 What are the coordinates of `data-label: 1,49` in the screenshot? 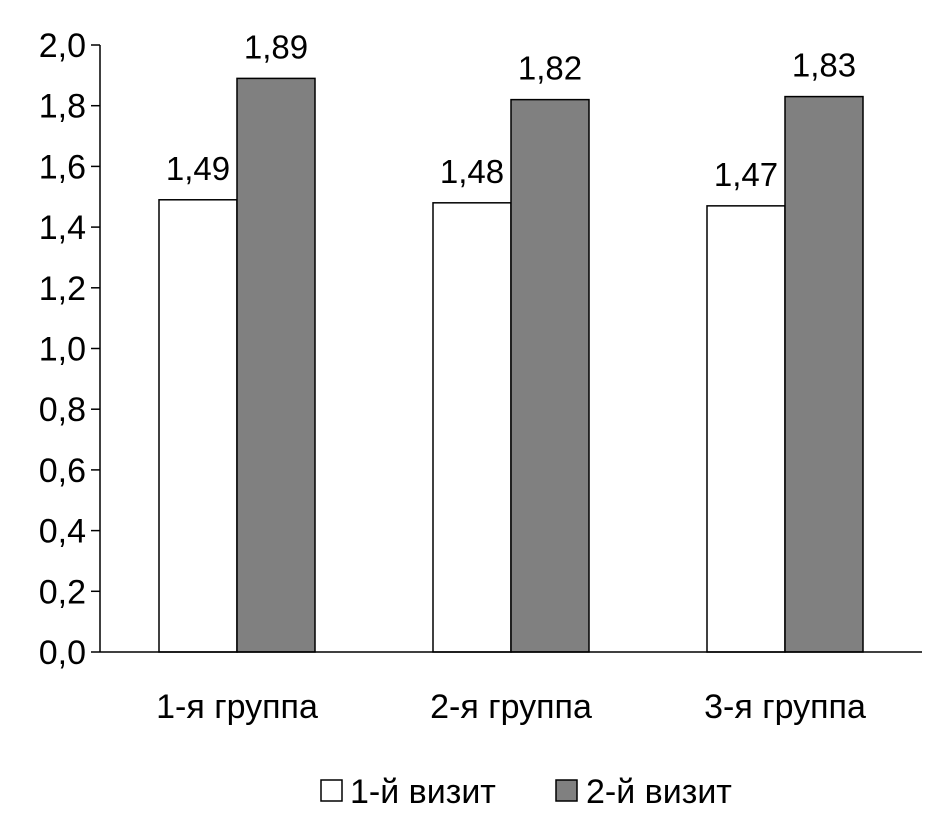 It's located at (198, 168).